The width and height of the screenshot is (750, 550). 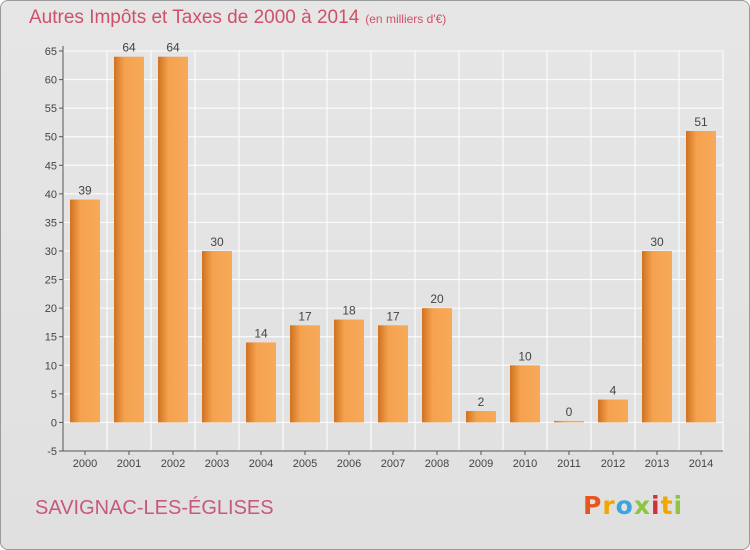 What do you see at coordinates (54, 395) in the screenshot?
I see `y-tick-label: 5` at bounding box center [54, 395].